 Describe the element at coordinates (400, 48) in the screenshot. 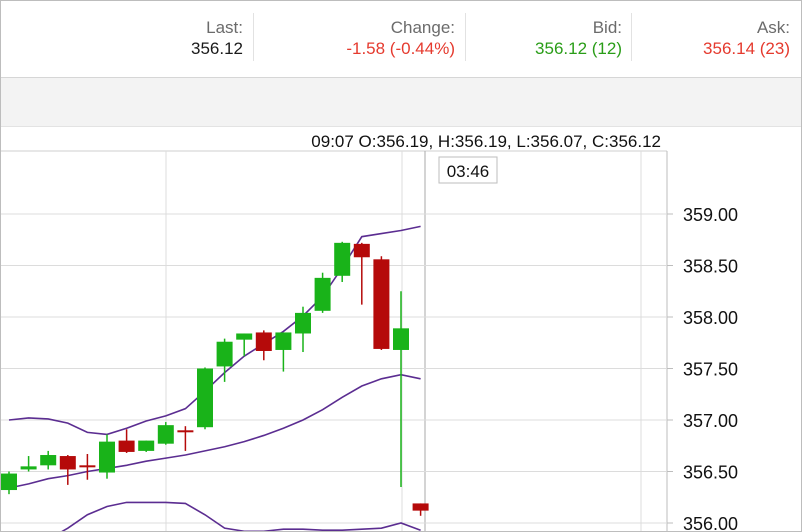

I see `change-value: -1.58 (-0.44%)` at that location.